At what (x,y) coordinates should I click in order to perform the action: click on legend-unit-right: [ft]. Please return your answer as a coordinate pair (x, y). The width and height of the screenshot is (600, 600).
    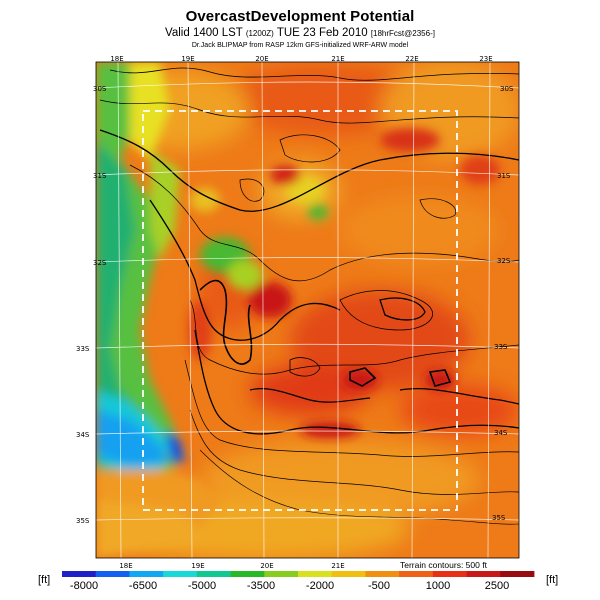
    Looking at the image, I should click on (552, 580).